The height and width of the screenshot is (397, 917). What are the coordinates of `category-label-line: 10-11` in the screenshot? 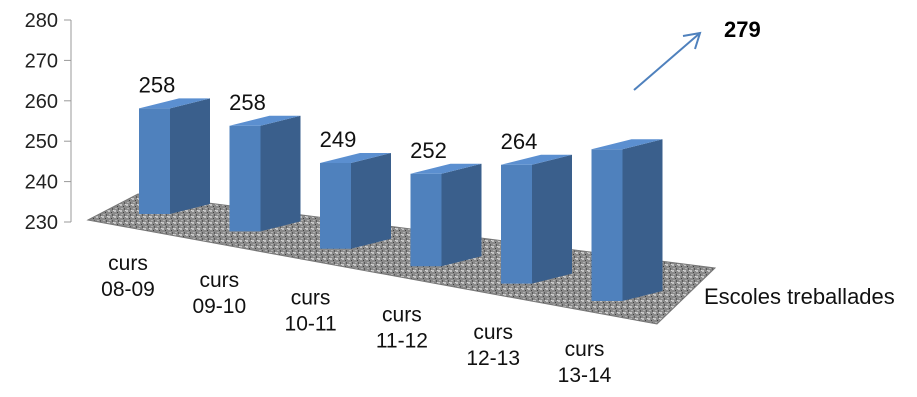 It's located at (311, 323).